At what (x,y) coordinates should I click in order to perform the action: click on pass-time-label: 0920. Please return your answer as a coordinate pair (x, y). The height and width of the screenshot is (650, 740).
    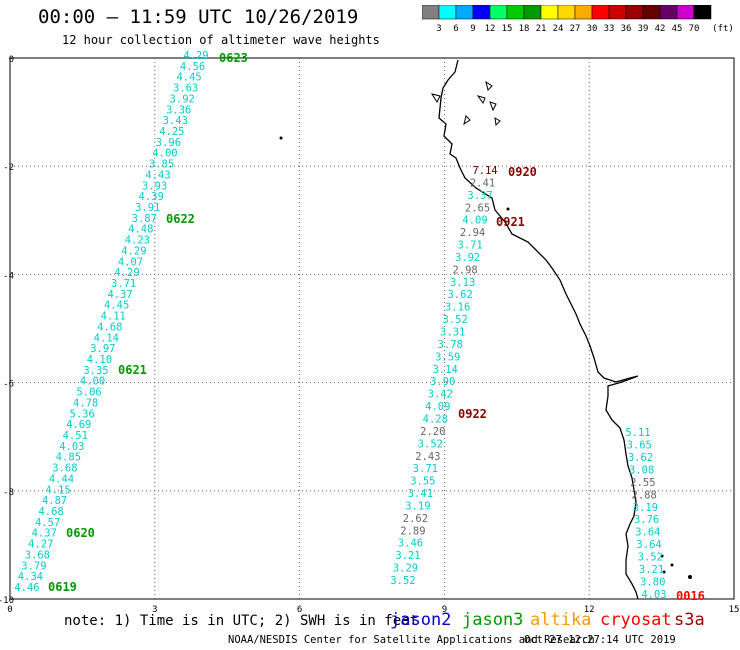
    Looking at the image, I should click on (522, 172).